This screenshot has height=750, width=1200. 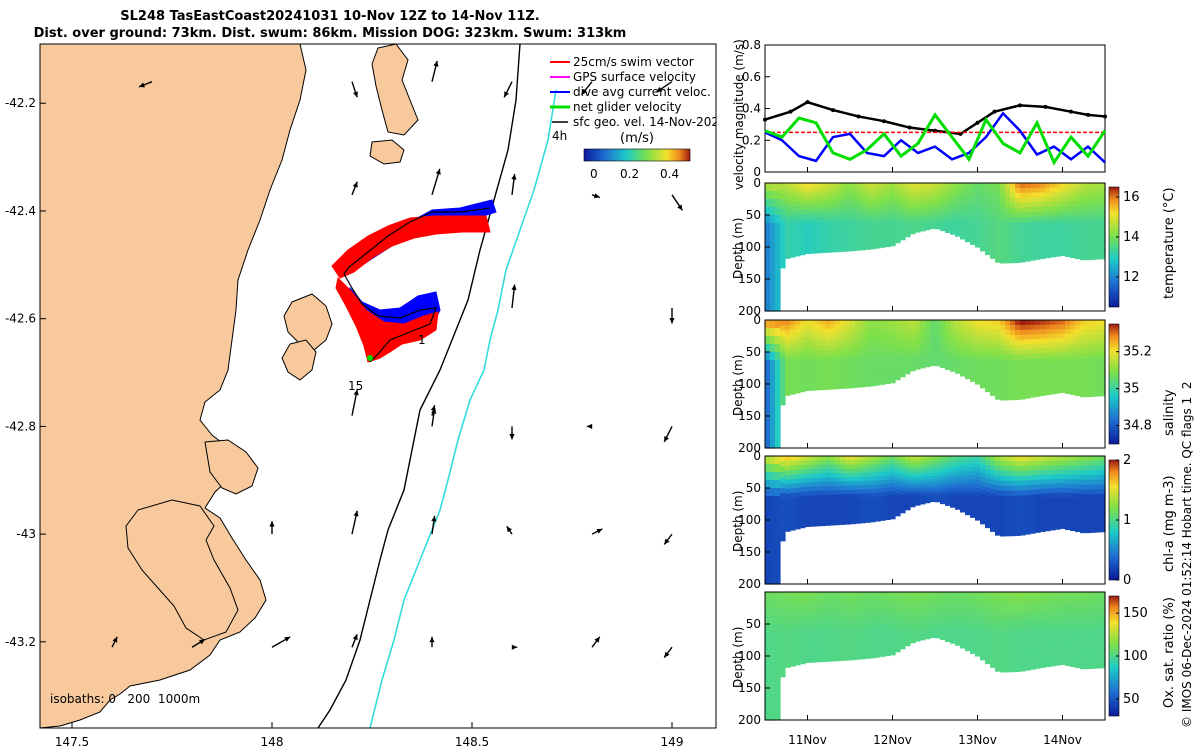 I want to click on section-ytick-label: 200, so click(x=749, y=448).